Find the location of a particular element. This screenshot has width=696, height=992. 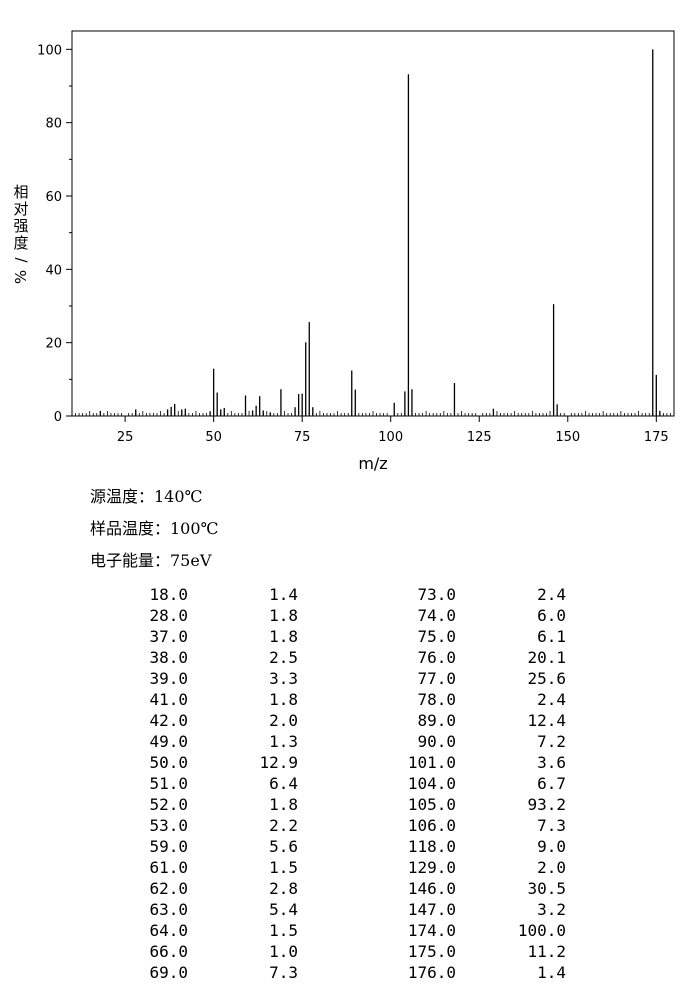

sample-temperature: 样品温度：100℃ is located at coordinates (154, 528).